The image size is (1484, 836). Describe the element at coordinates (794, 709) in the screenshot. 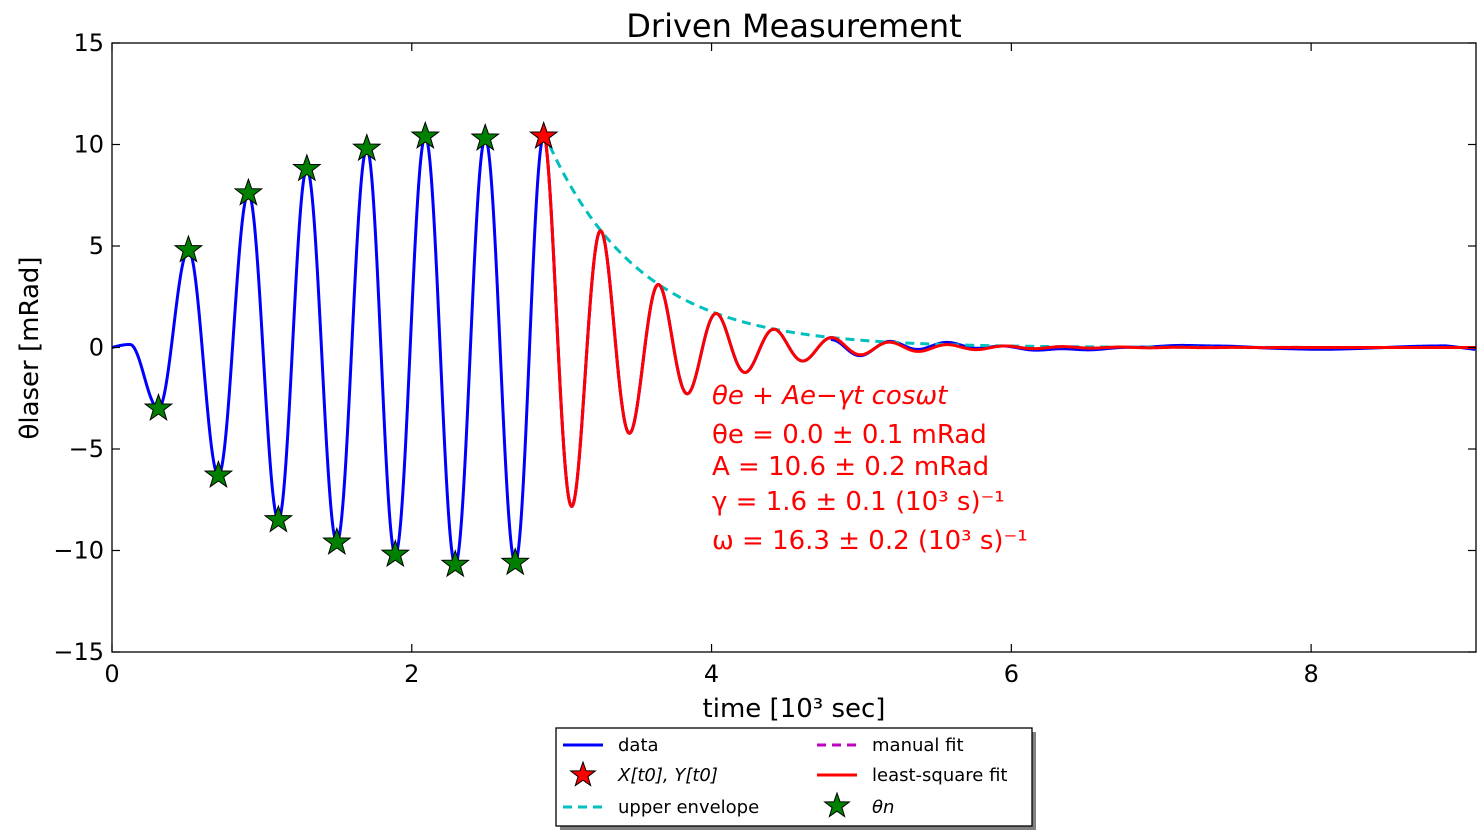

I see `x-axis-label: time [10³ sec]` at that location.